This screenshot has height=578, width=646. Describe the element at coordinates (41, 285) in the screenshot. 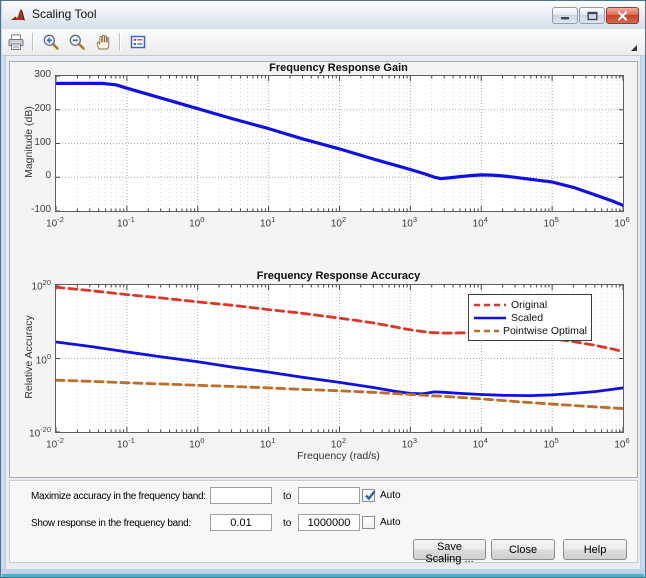

I see `y-tick-label: 1020` at that location.